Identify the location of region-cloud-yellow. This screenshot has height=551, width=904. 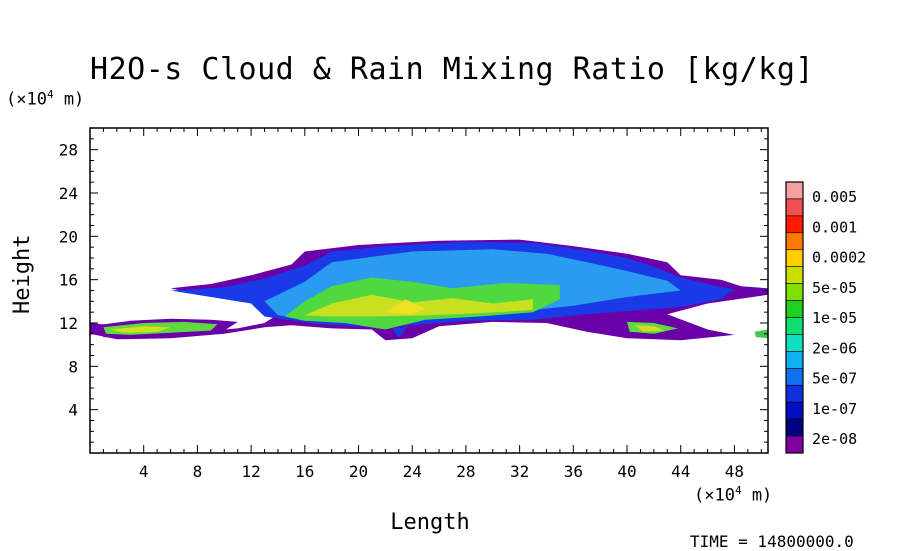
(418, 305).